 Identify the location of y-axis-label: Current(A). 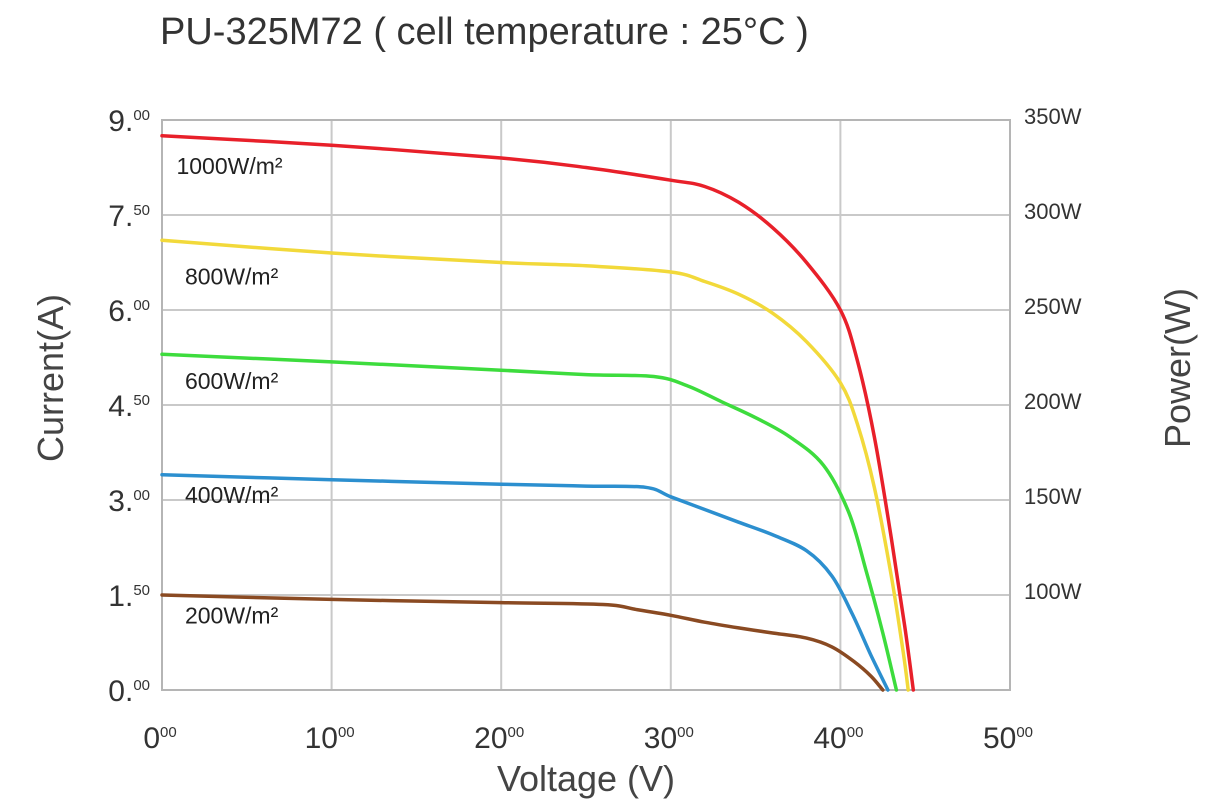
(50, 378).